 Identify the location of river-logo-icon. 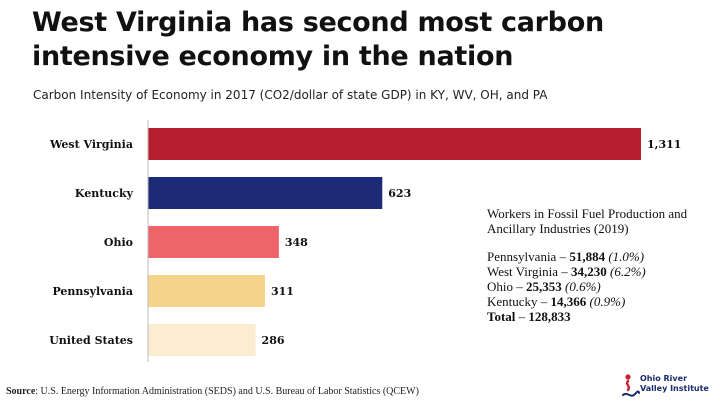
(631, 385).